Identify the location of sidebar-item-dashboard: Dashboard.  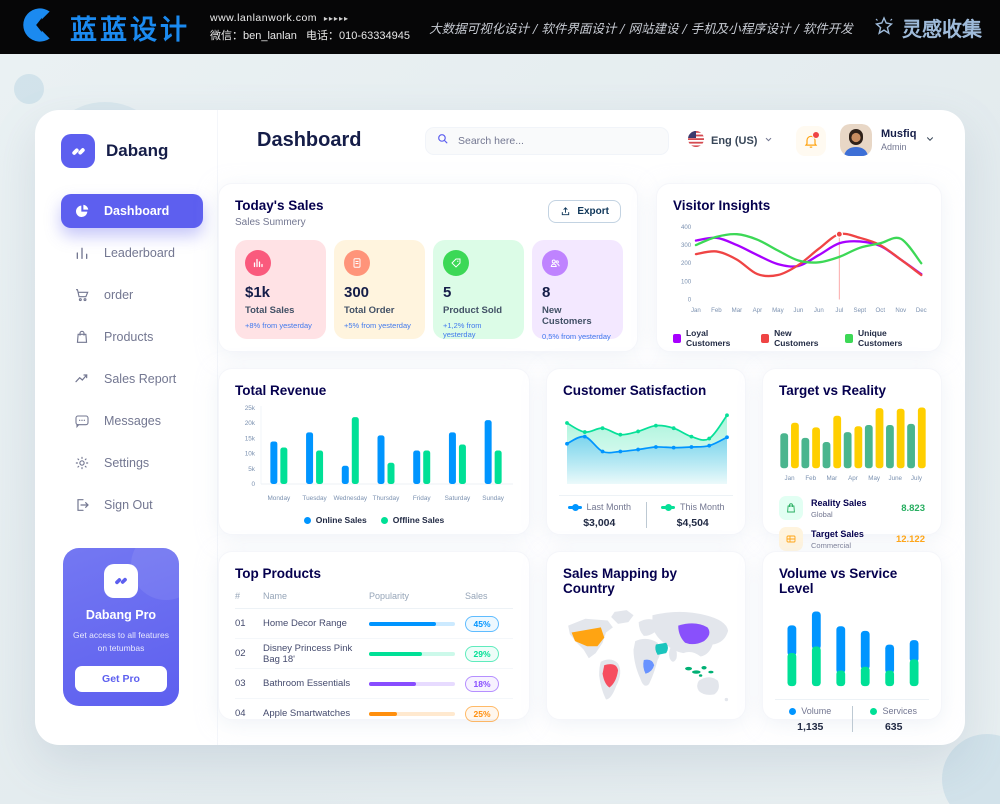
(132, 211).